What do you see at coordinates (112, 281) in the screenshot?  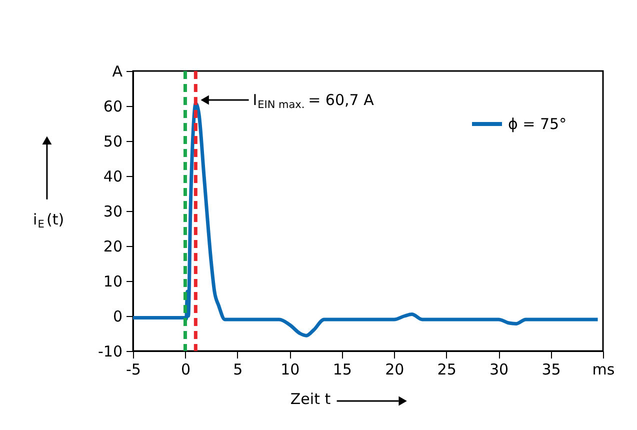 I see `y-tick-label: 10` at bounding box center [112, 281].